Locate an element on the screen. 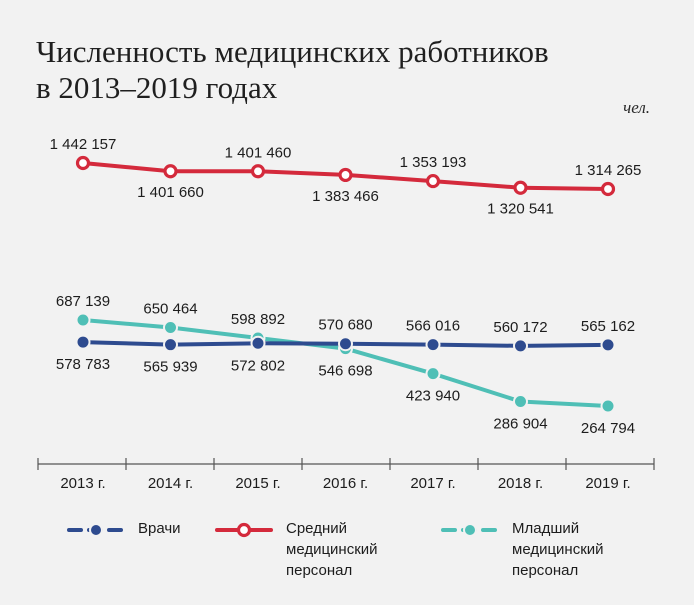 This screenshot has width=694, height=605. x-tick-label: 2014 г. is located at coordinates (170, 483).